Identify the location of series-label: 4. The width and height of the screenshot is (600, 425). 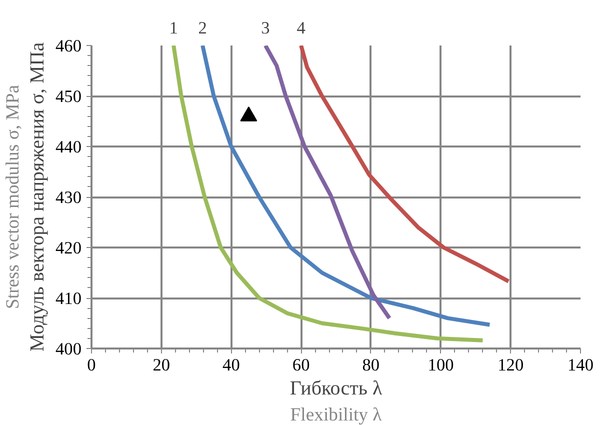
(301, 28).